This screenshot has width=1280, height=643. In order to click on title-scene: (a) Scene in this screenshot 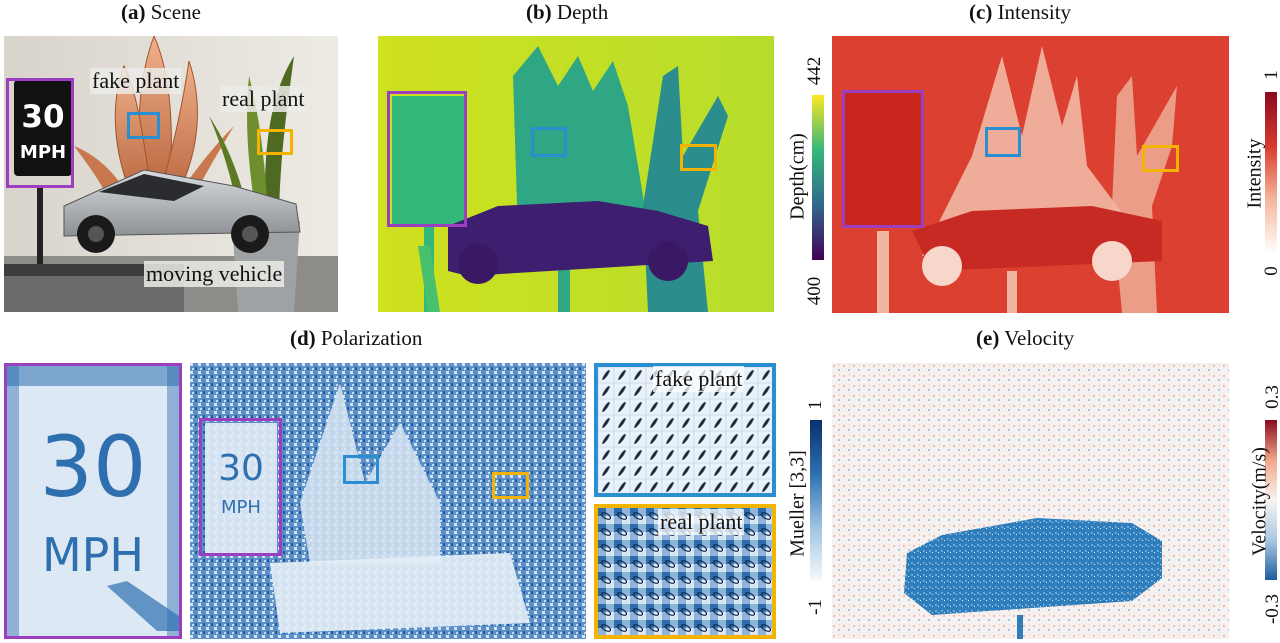, I will do `click(161, 12)`.